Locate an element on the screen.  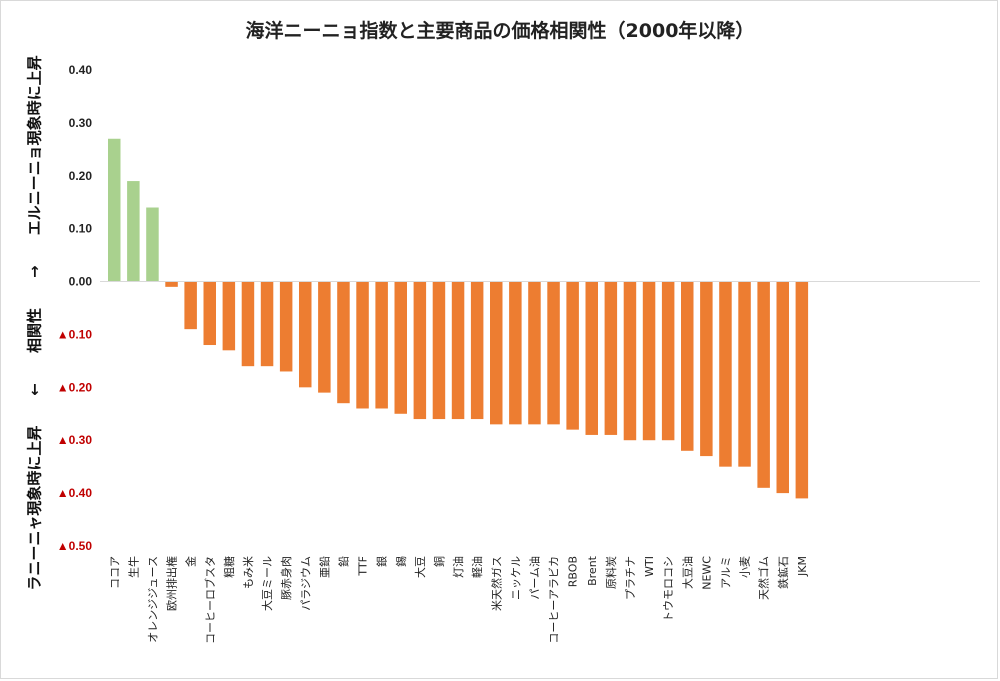
category-label: パーム油 is located at coordinates (534, 578).